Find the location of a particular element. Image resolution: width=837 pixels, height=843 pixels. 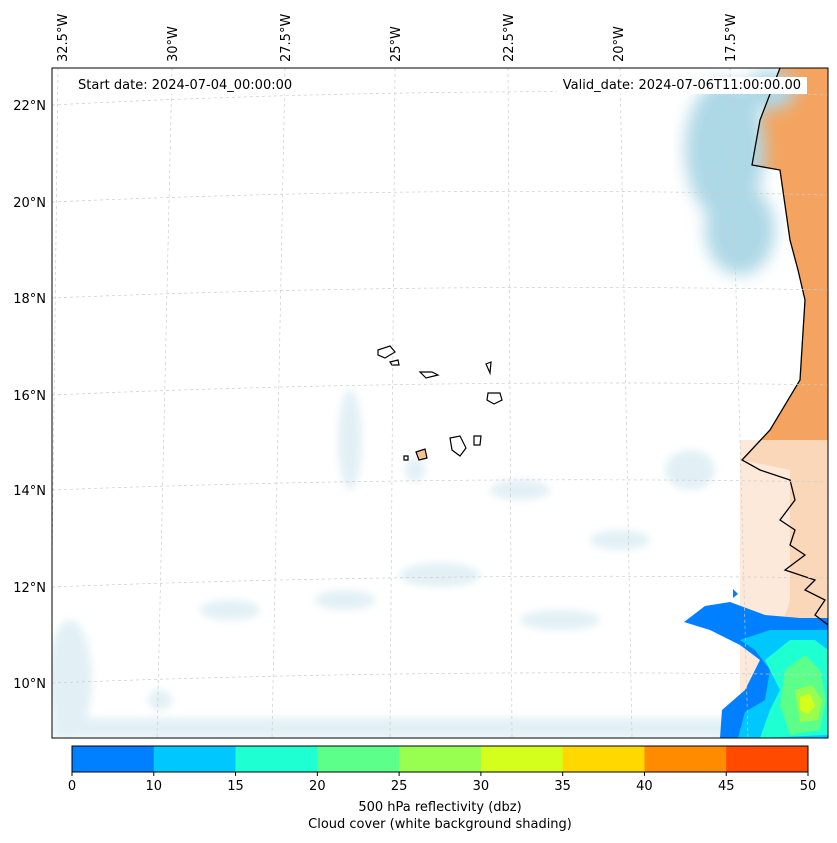

colorbar-tick-label: 20 is located at coordinates (317, 786).